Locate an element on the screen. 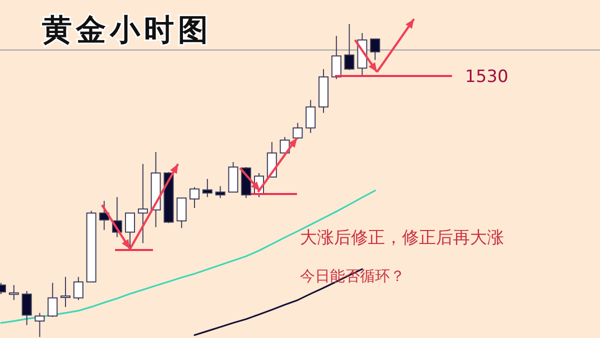  chart-title: 黄金小时图 is located at coordinates (127, 30).